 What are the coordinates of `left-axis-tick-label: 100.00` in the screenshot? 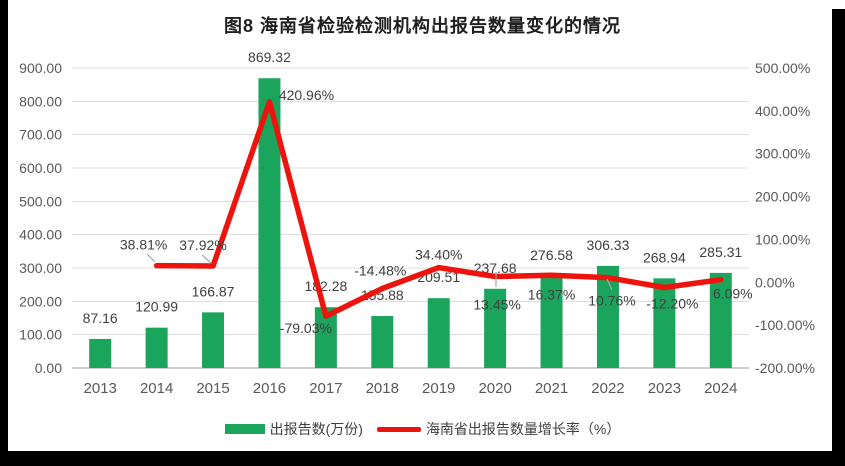 It's located at (40, 335).